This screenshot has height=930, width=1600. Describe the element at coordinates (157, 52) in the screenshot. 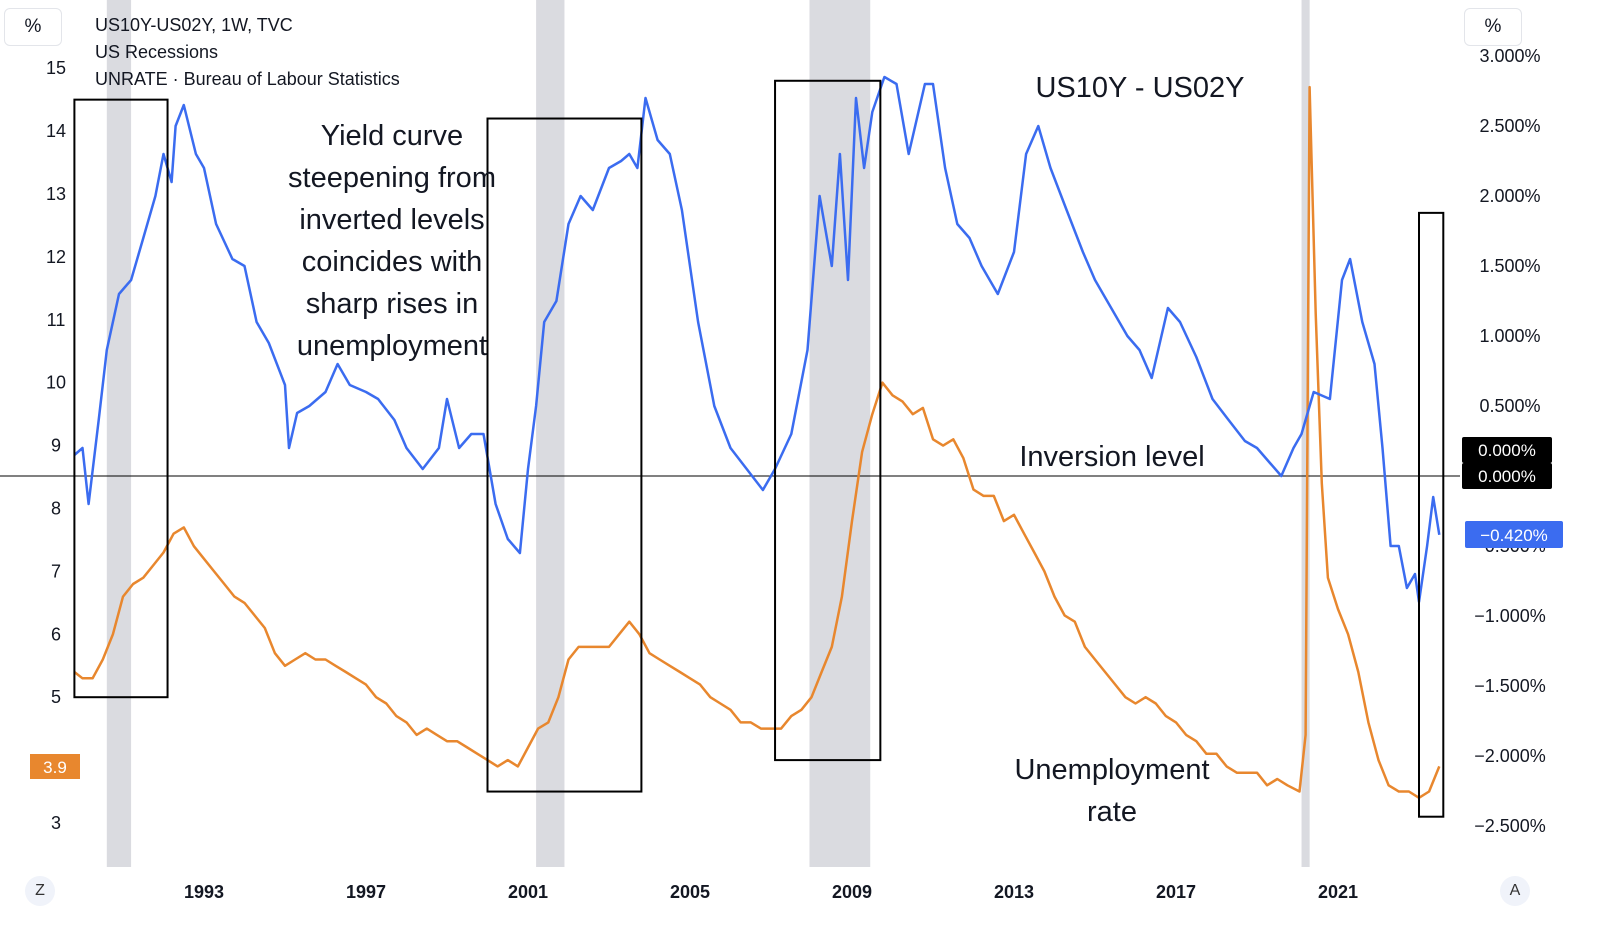

I see `legend-recessions: US Recessions` at that location.